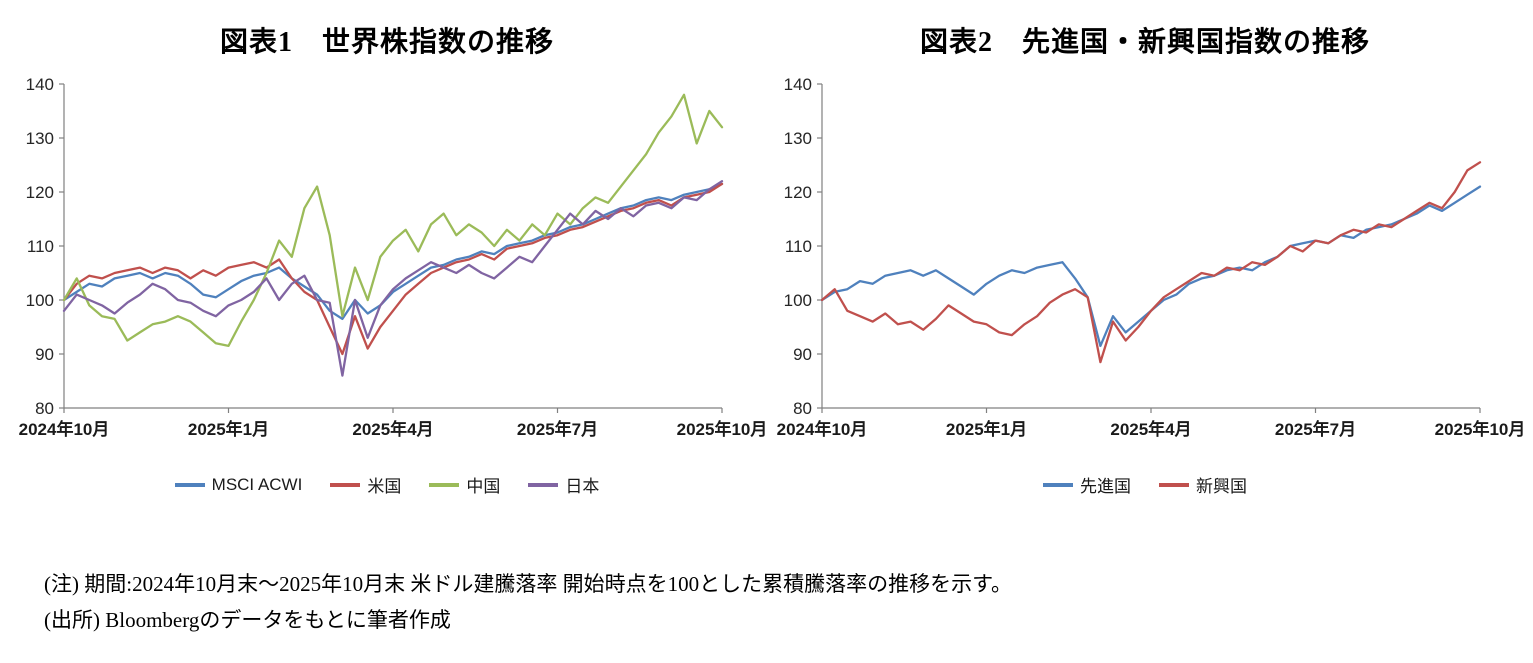 The width and height of the screenshot is (1533, 663). Describe the element at coordinates (563, 484) in the screenshot. I see `legend-item: 日本` at that location.